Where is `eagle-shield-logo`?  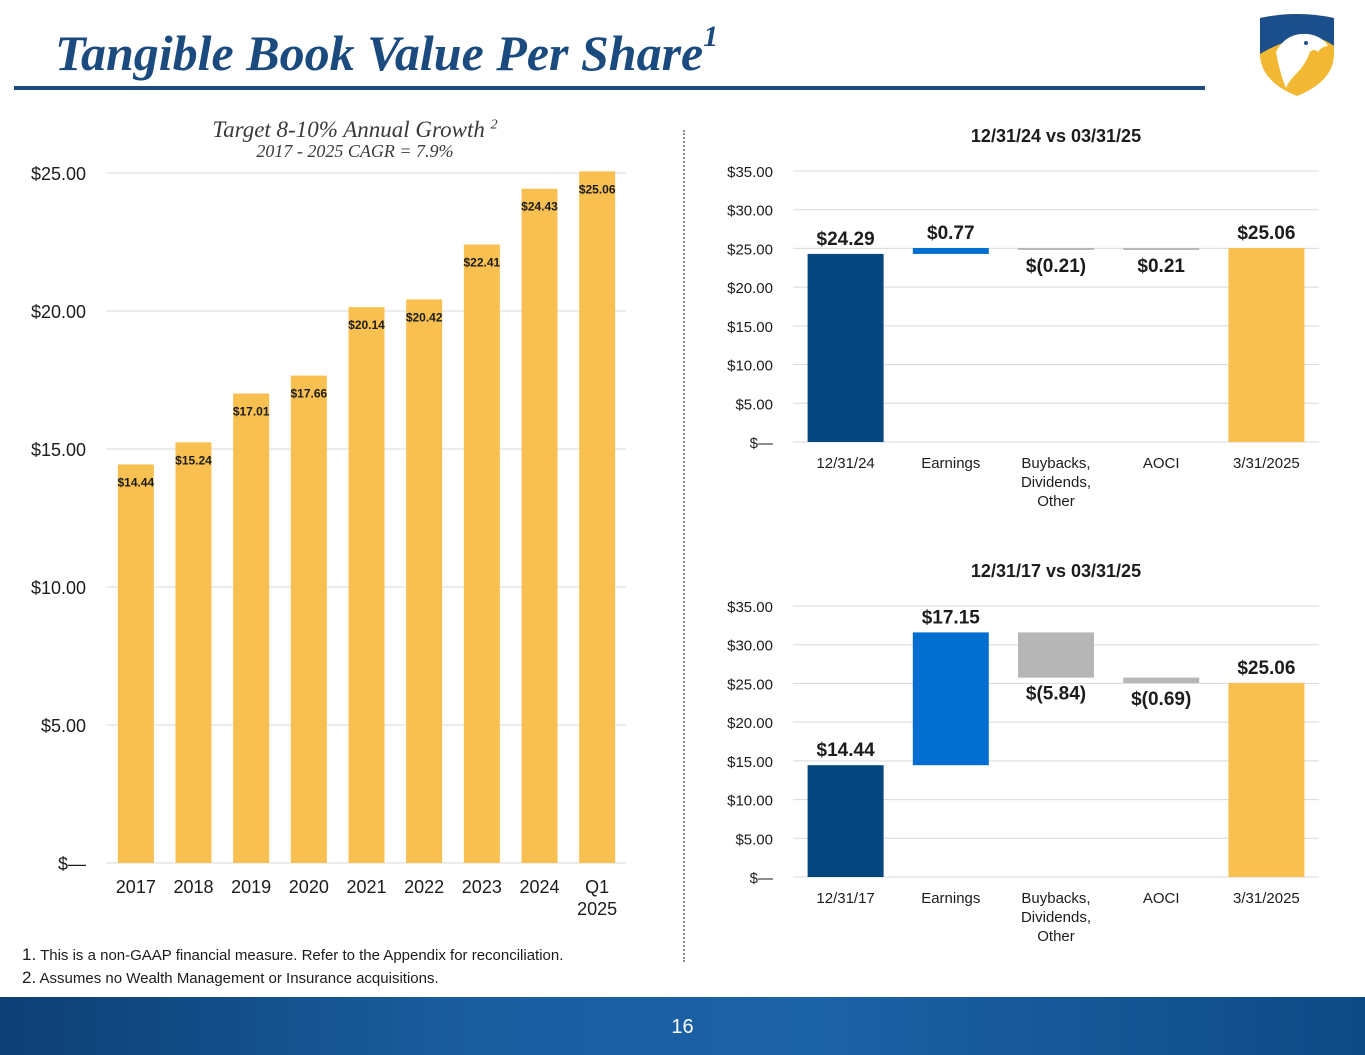 eagle-shield-logo is located at coordinates (1297, 55).